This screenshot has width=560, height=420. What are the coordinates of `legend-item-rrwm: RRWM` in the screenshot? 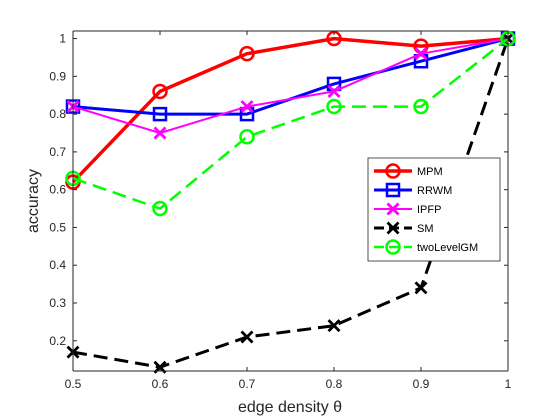 It's located at (413, 190).